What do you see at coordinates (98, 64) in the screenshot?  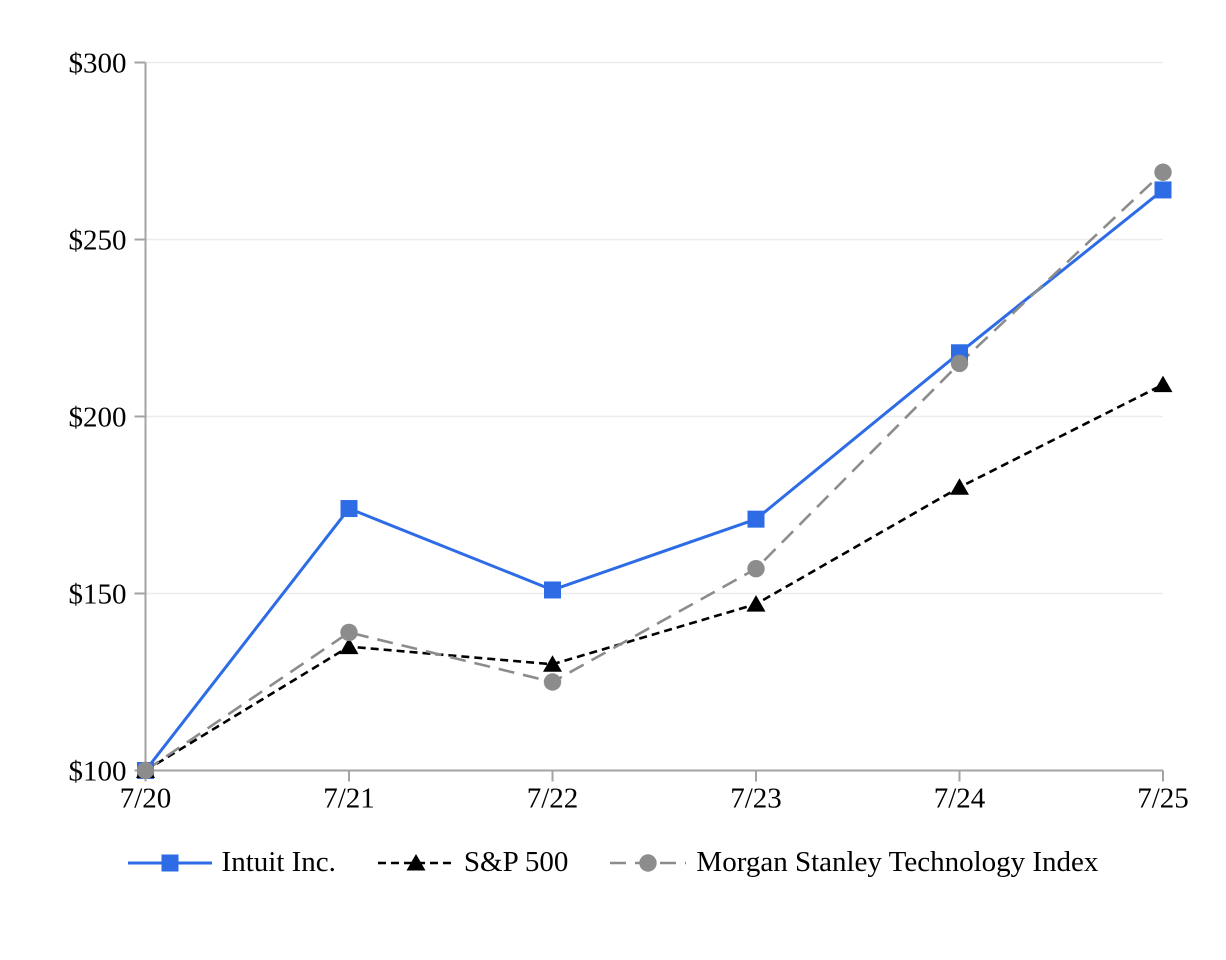 I see `y-tick-label: $300` at bounding box center [98, 64].